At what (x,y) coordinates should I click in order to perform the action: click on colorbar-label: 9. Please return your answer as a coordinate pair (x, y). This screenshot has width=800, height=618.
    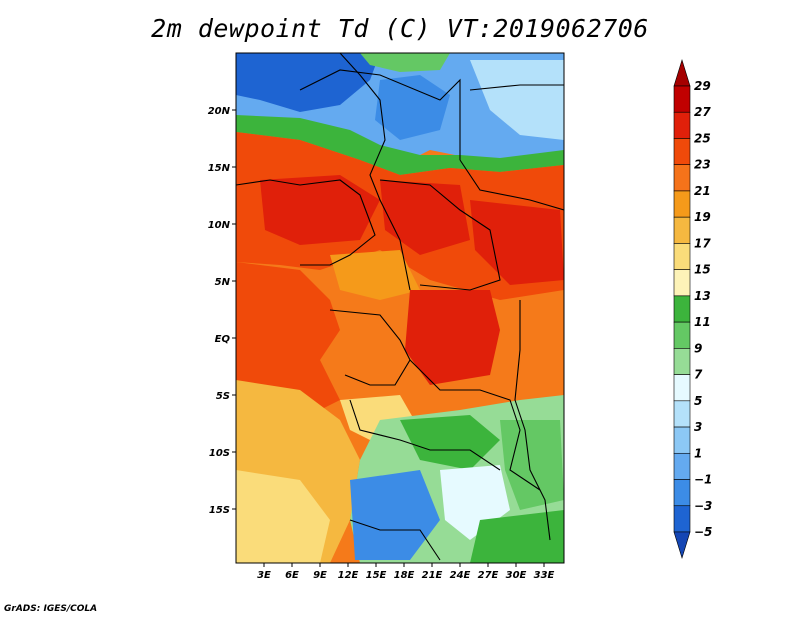
    Looking at the image, I should click on (698, 348).